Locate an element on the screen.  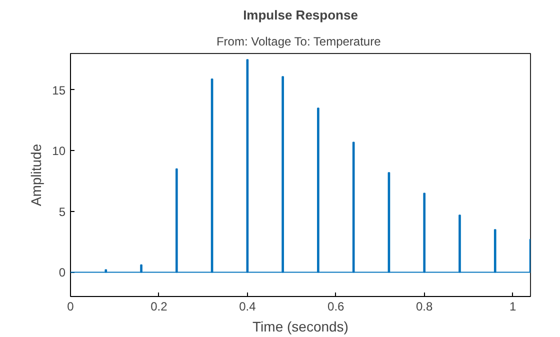
x-tick-label: 0.8 is located at coordinates (425, 307).